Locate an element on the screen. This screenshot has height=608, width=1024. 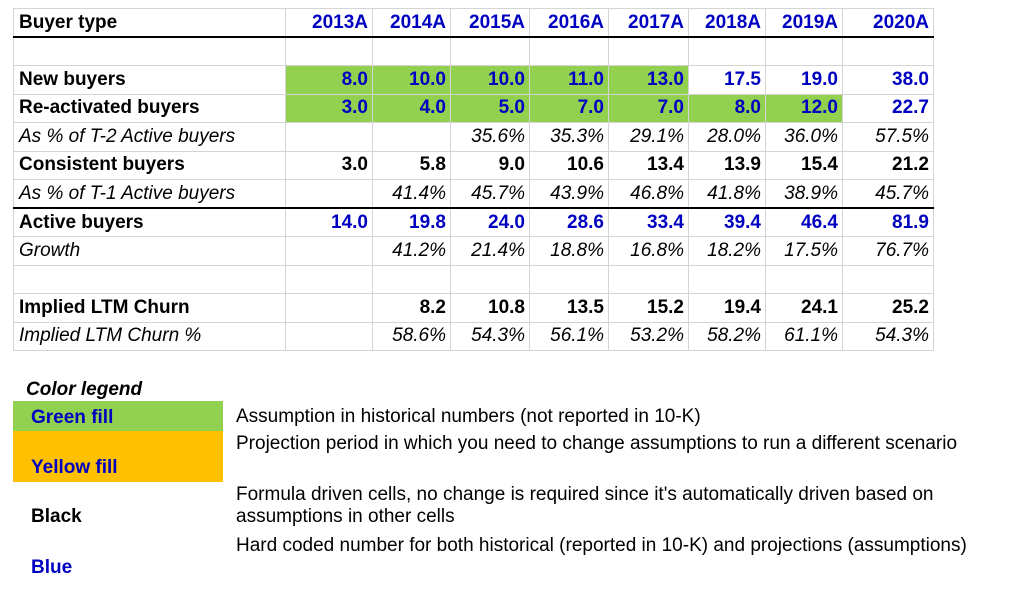
year-header: 2015A is located at coordinates (490, 23).